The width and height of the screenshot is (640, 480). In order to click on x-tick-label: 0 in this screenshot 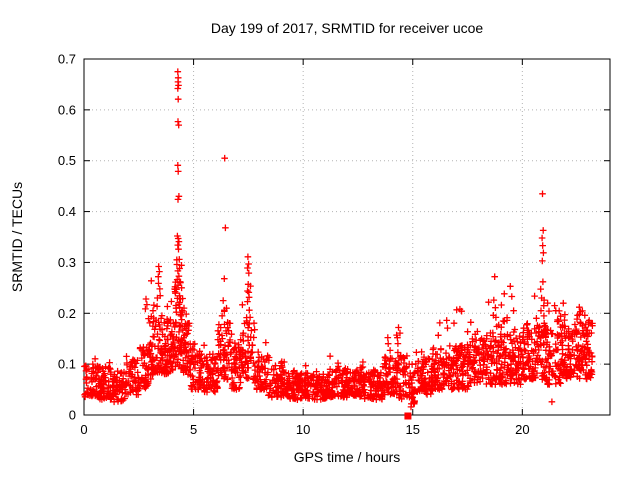, I will do `click(83, 429)`.